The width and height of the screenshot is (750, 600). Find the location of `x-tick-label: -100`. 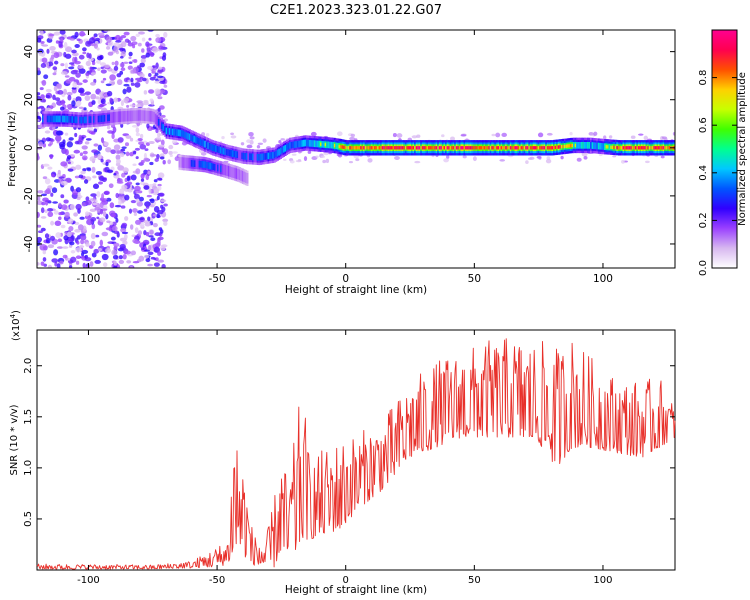

x-tick-label: -100 is located at coordinates (89, 279).